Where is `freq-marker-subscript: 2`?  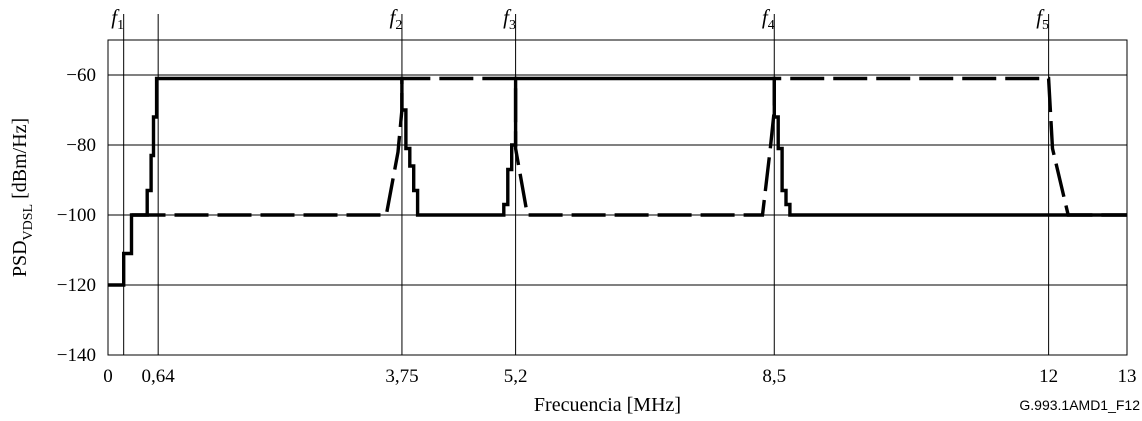 freq-marker-subscript: 2 is located at coordinates (398, 25).